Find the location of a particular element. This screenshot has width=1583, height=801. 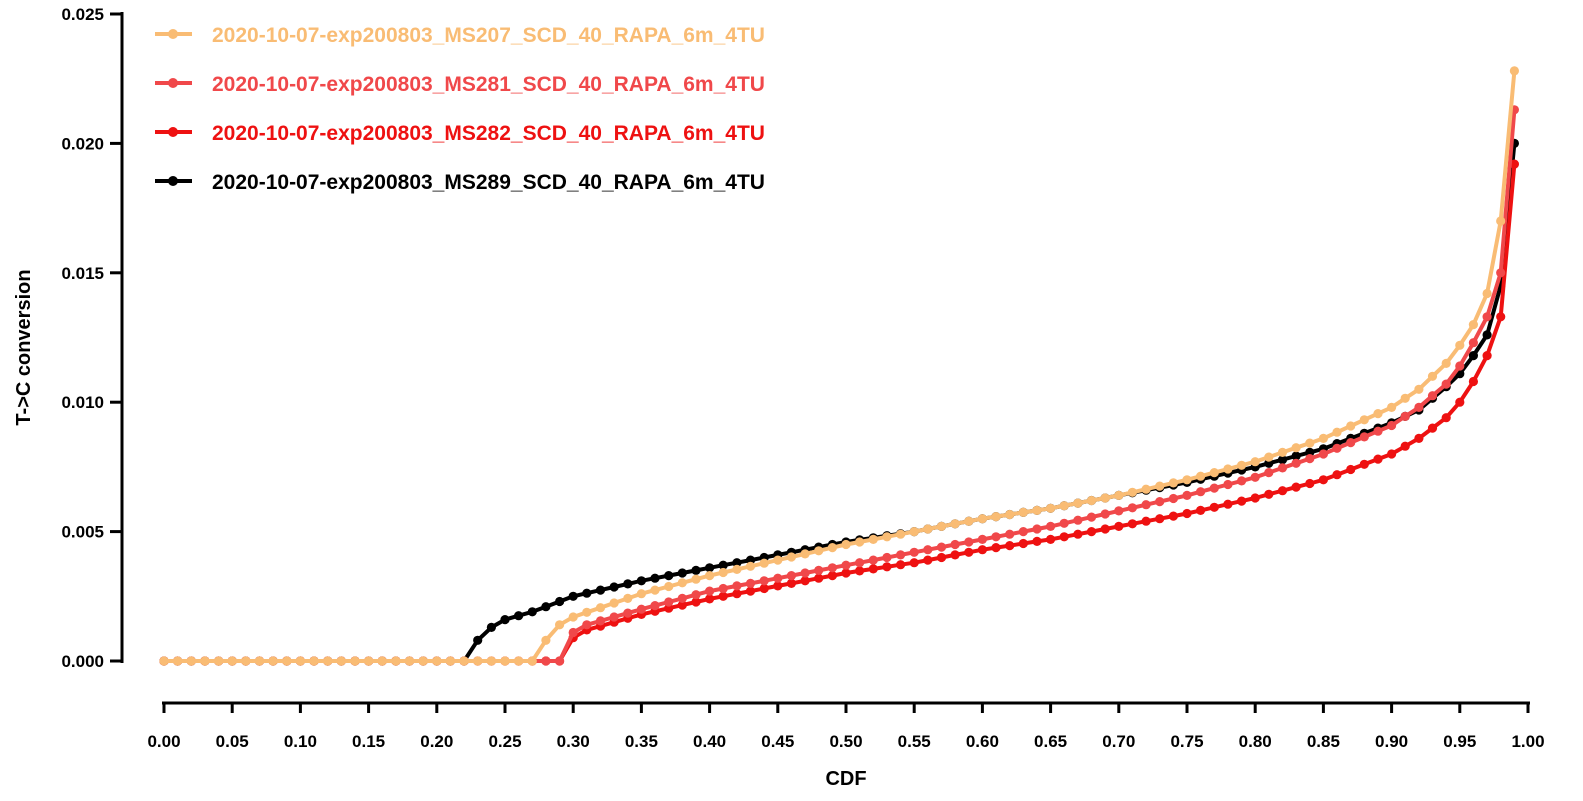

y-tick-label: 0.015 is located at coordinates (82, 273).